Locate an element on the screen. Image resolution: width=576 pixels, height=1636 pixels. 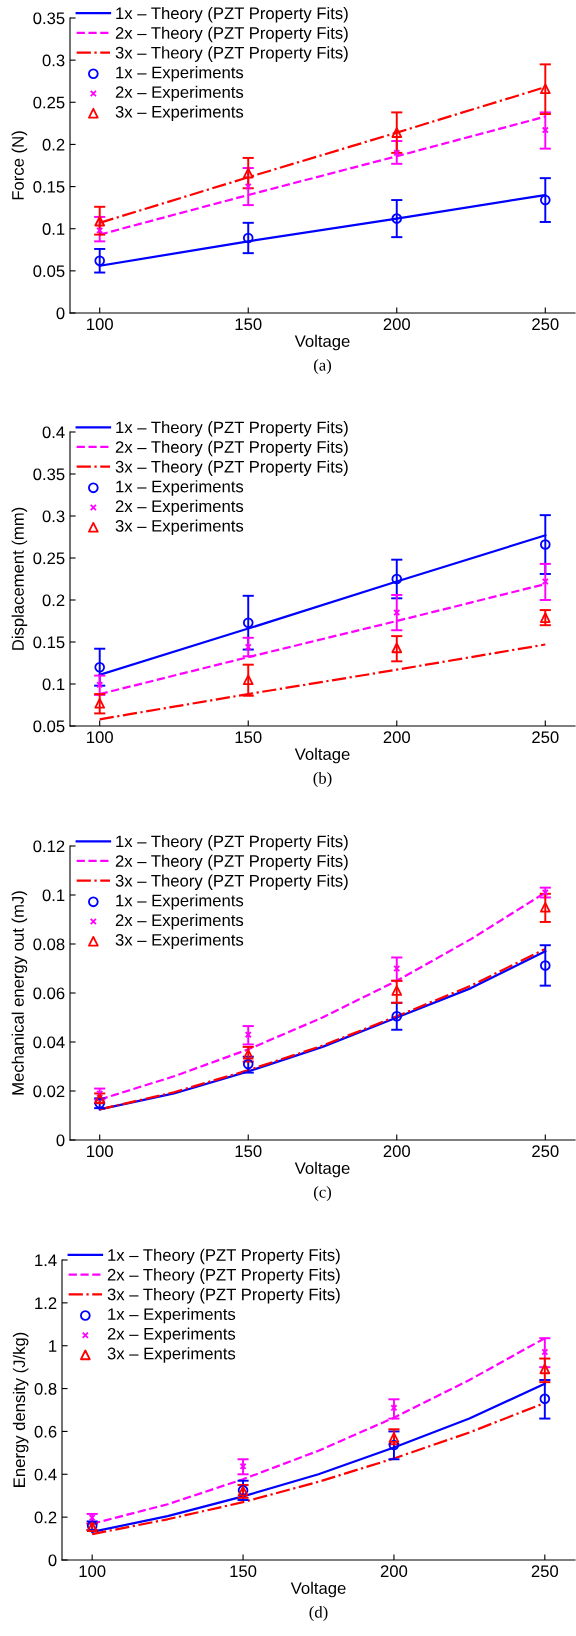
text: (c) is located at coordinates (322, 1194).